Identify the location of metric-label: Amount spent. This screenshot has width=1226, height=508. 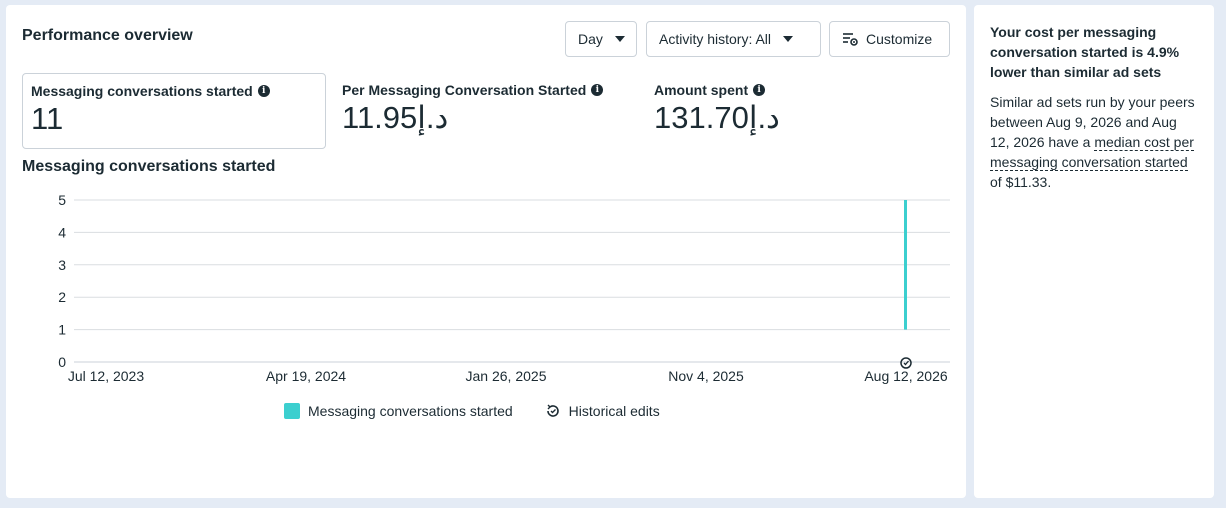
(701, 90).